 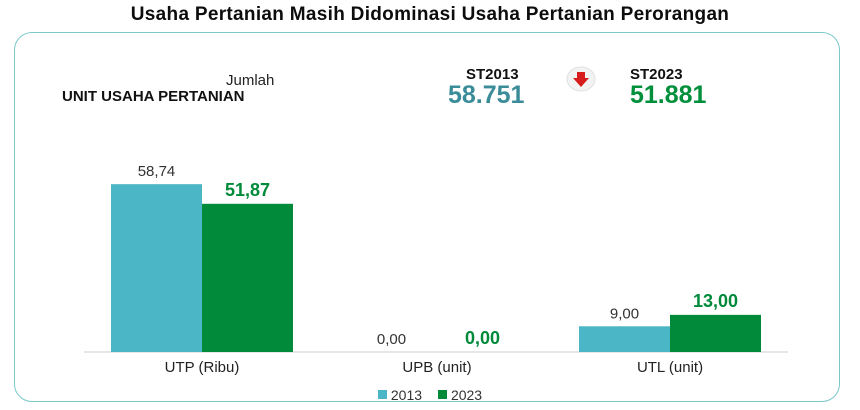 What do you see at coordinates (624, 313) in the screenshot?
I see `data-label-2013-2: 9,00` at bounding box center [624, 313].